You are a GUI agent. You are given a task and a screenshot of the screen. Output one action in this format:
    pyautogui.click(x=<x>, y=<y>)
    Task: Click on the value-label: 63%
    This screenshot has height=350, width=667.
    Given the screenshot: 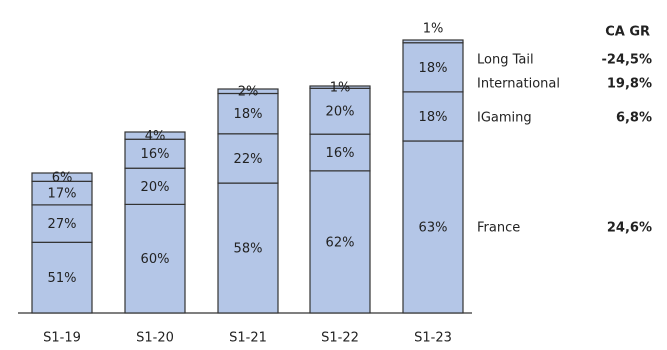 What is the action you would take?
    pyautogui.click(x=433, y=228)
    